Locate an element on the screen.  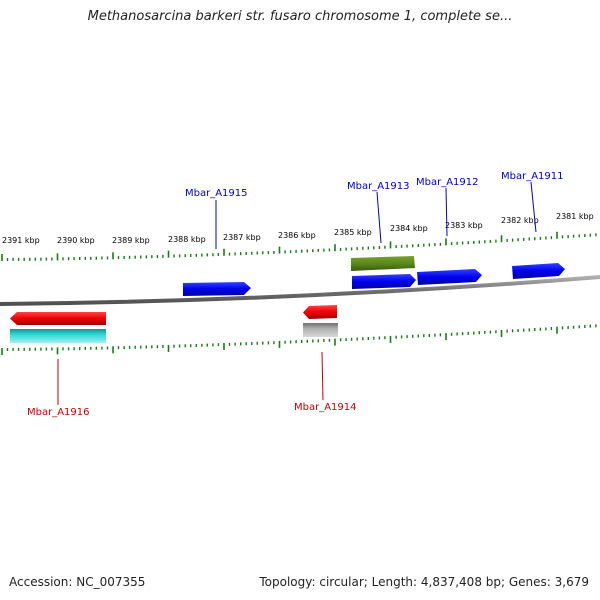
scale-label: 2385 kbp is located at coordinates (353, 232).